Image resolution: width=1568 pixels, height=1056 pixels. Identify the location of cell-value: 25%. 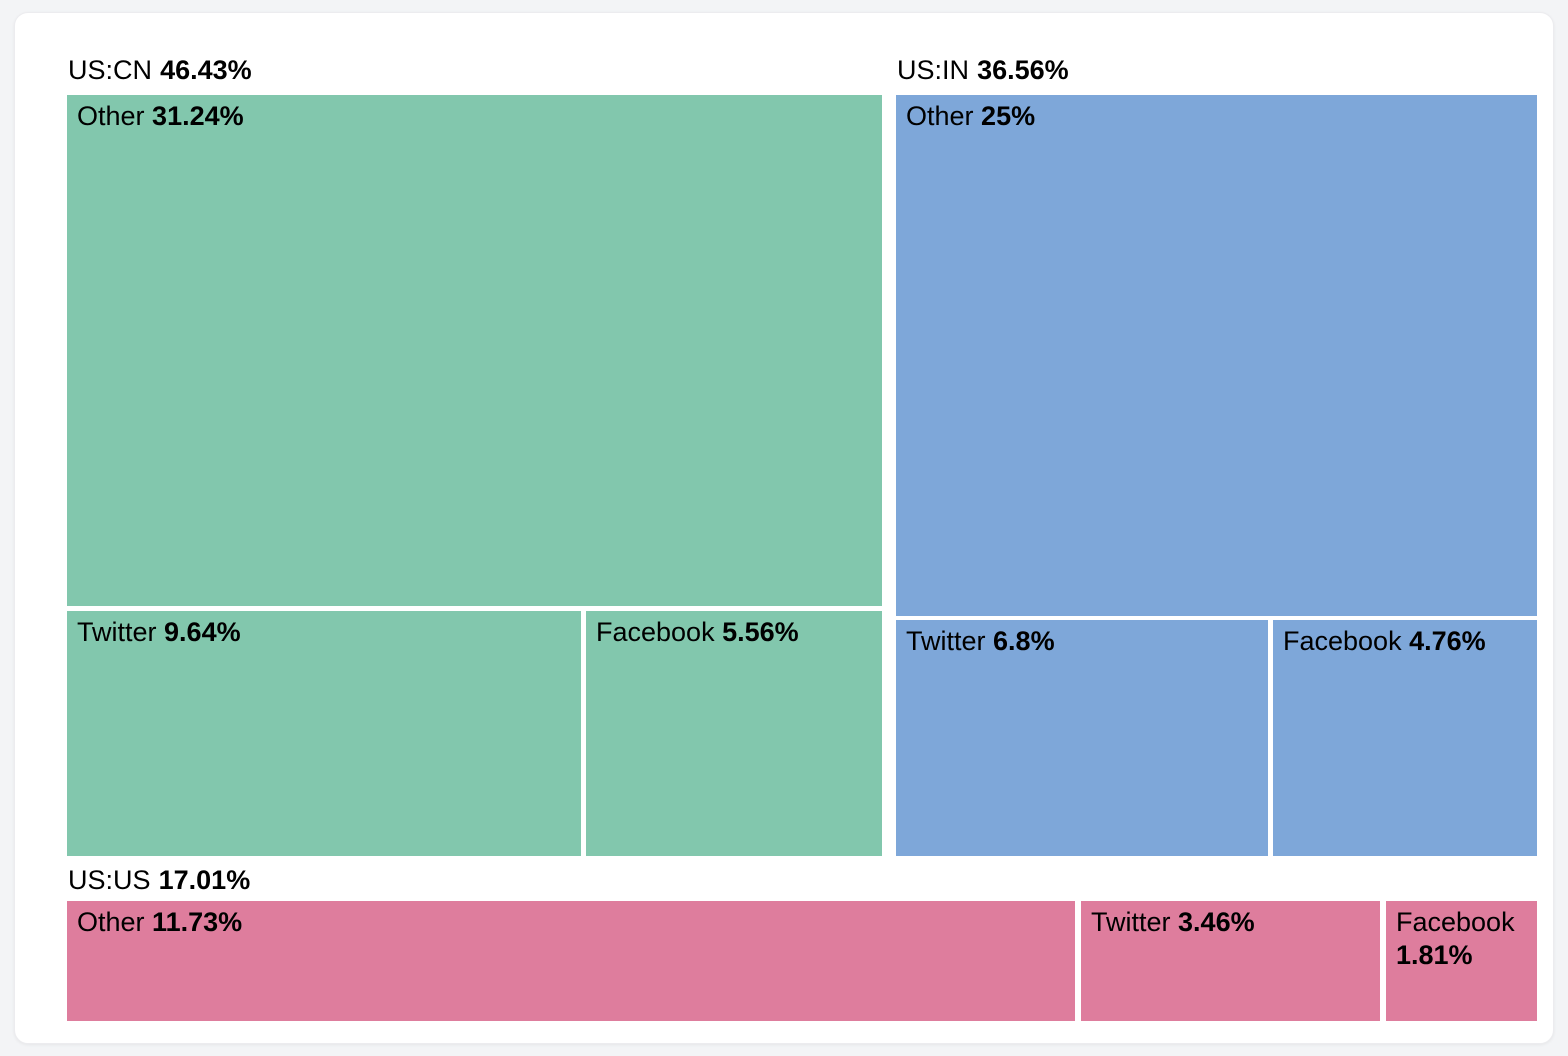
(1008, 116).